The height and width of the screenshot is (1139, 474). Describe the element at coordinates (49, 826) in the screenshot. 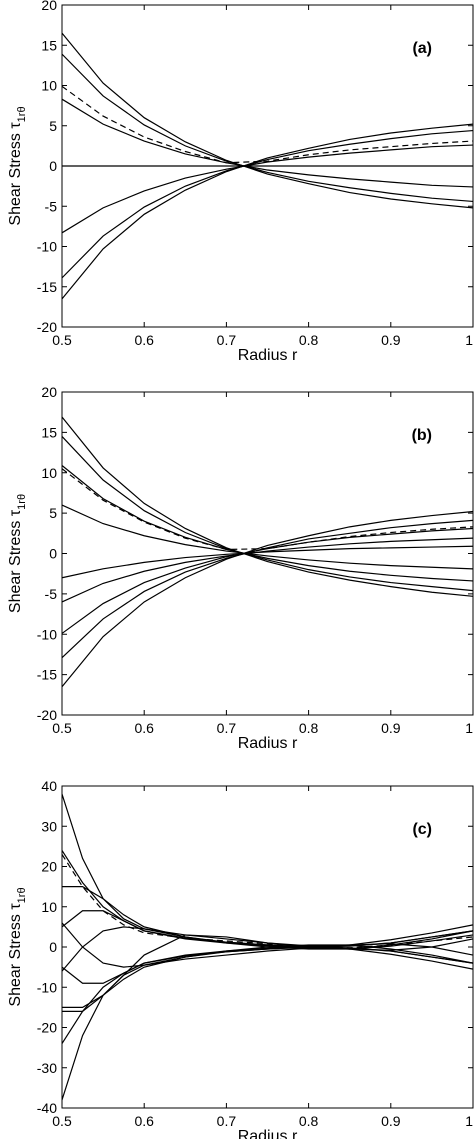

I see `y-tick-label: 30` at that location.